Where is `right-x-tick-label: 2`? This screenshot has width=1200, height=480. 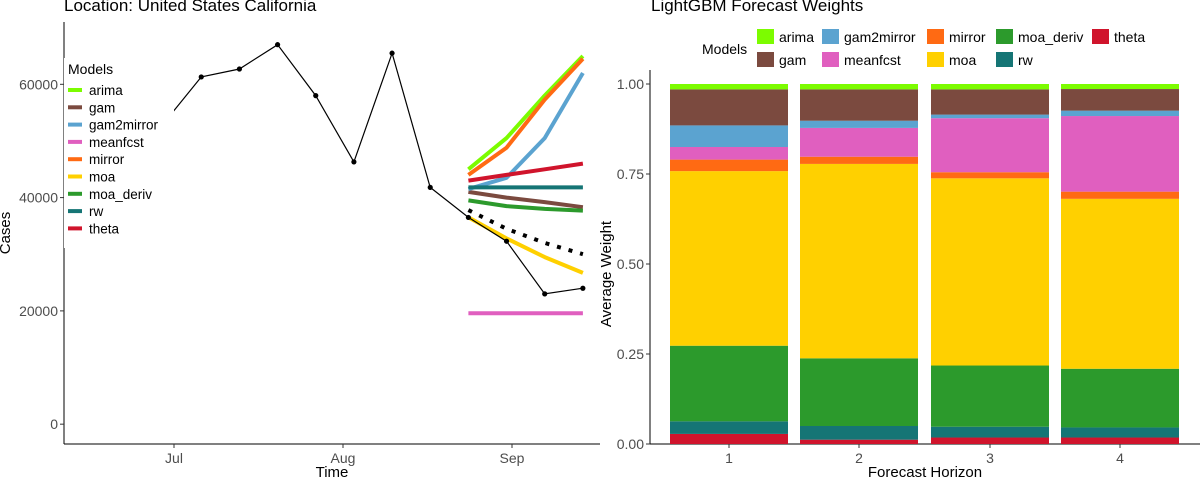
right-x-tick-label: 2 is located at coordinates (859, 458).